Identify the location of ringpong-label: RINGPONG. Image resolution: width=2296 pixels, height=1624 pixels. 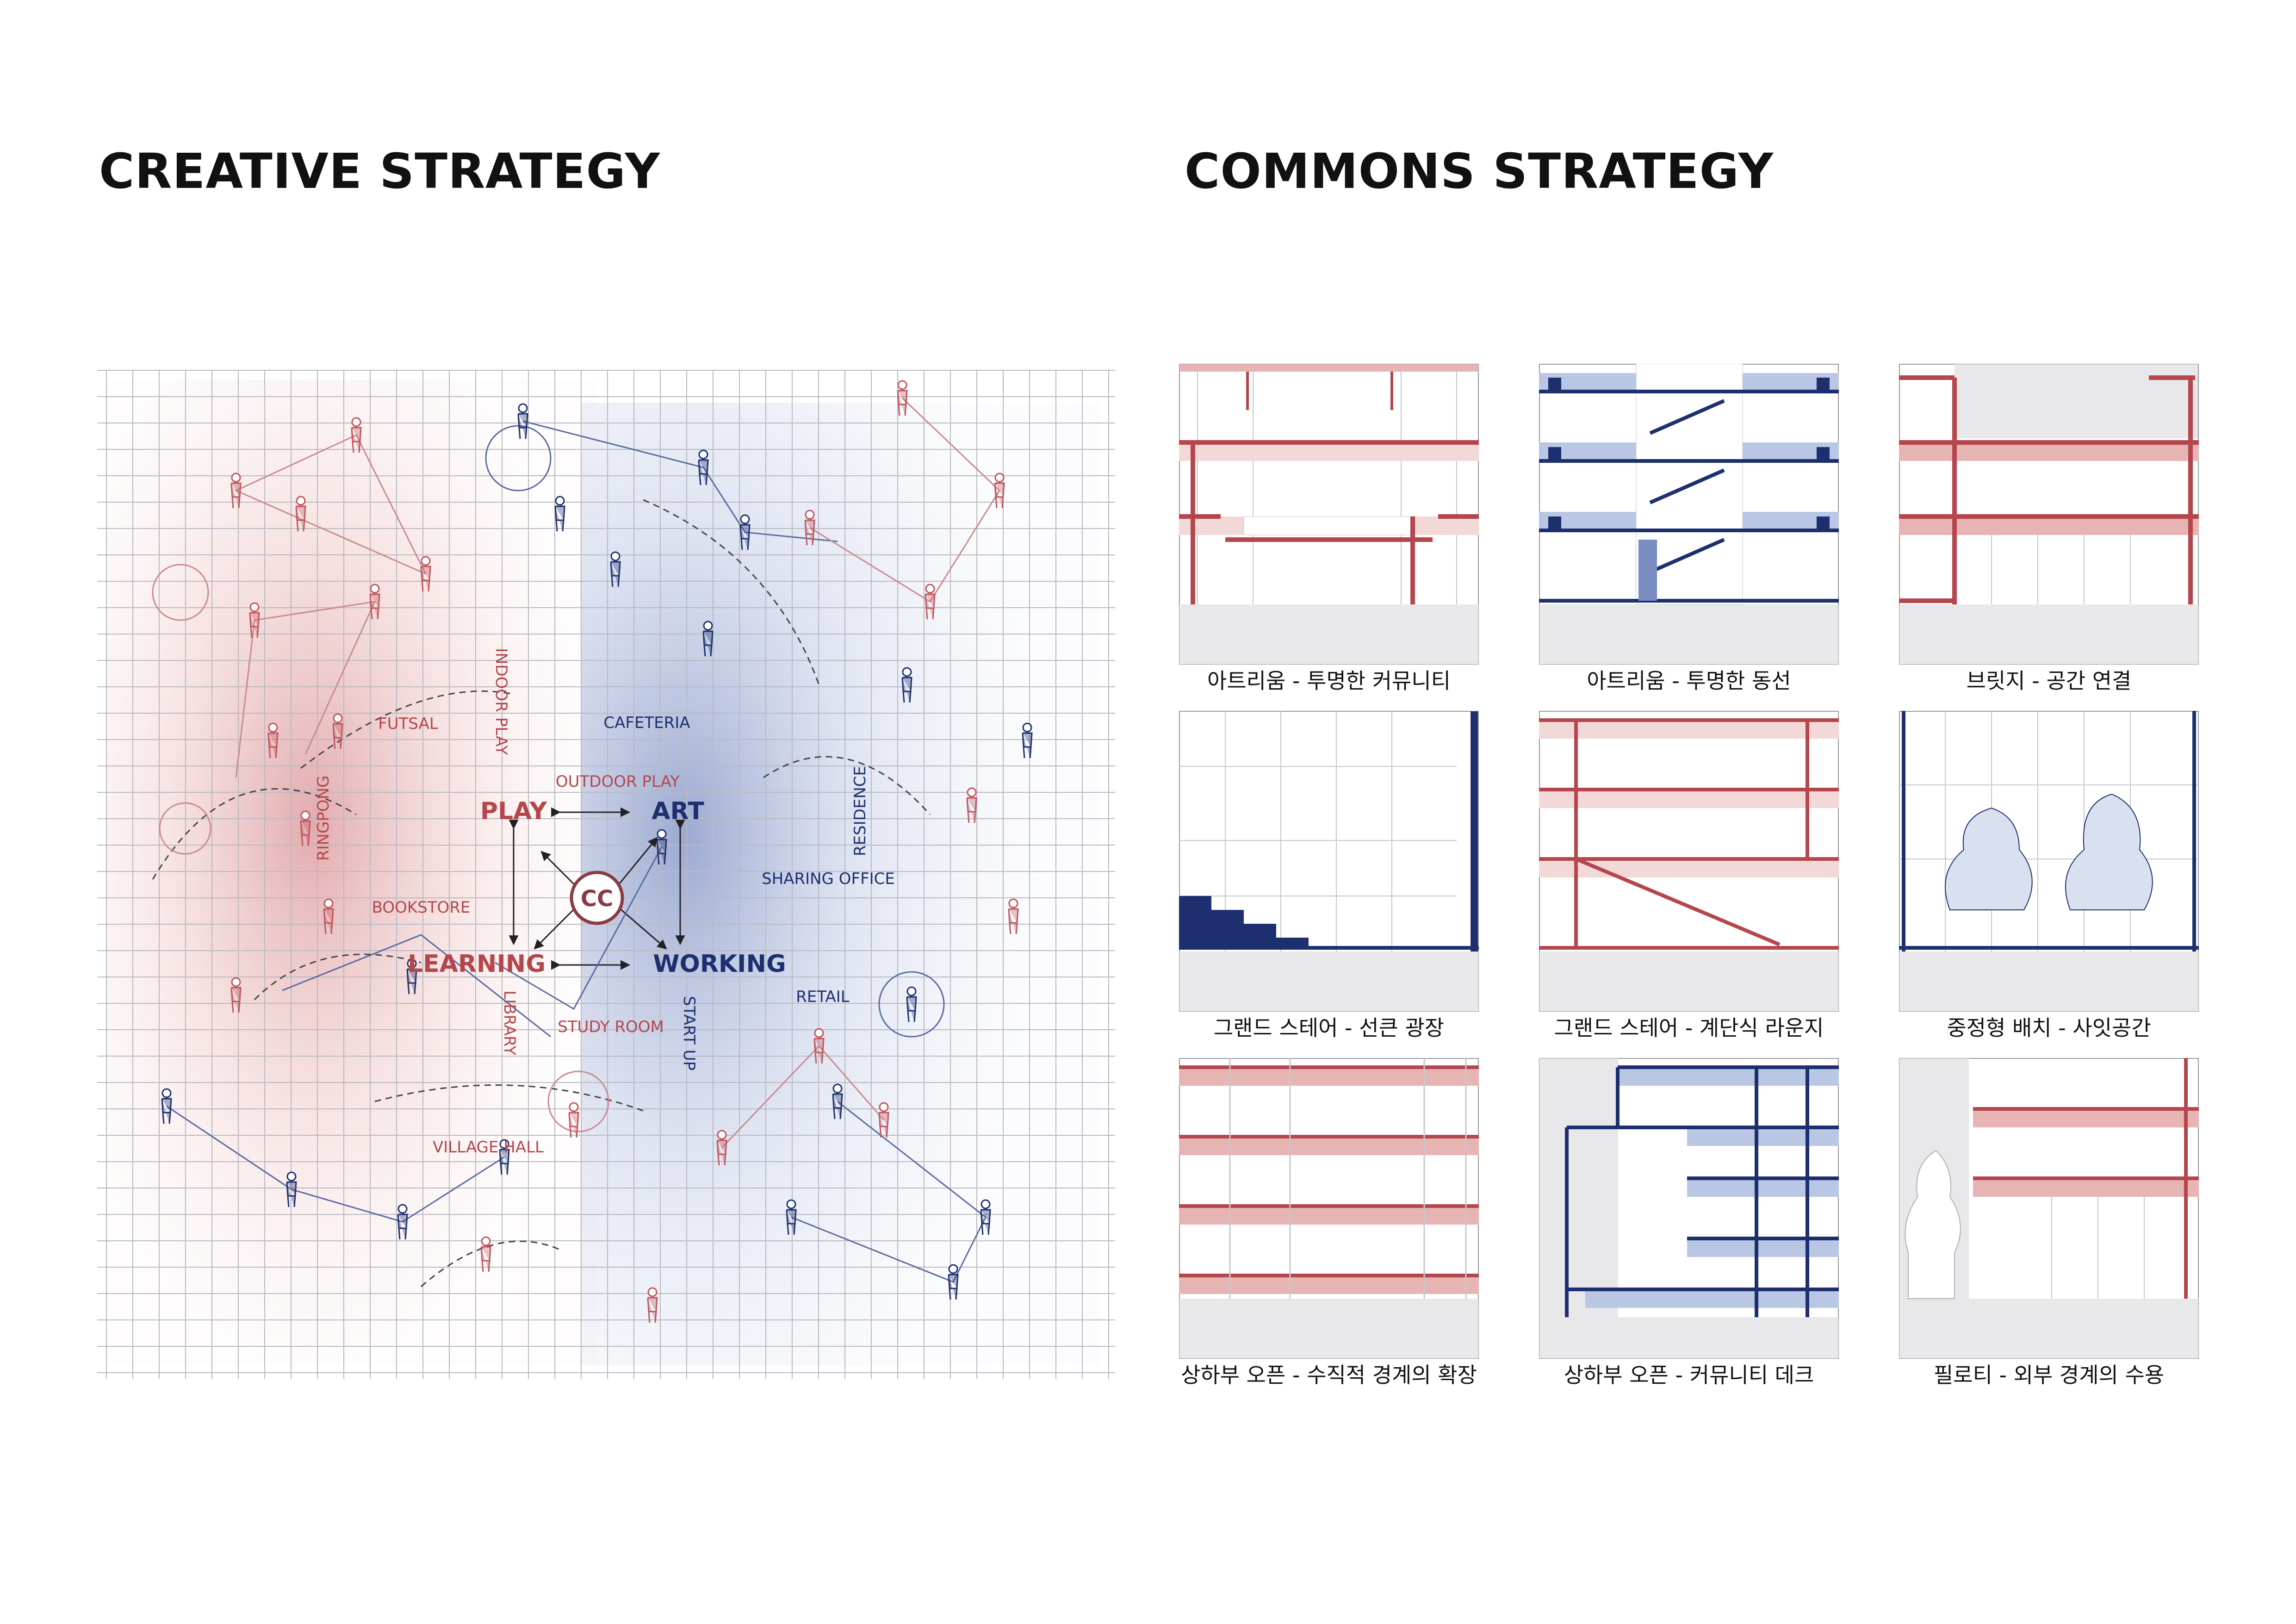
(323, 818).